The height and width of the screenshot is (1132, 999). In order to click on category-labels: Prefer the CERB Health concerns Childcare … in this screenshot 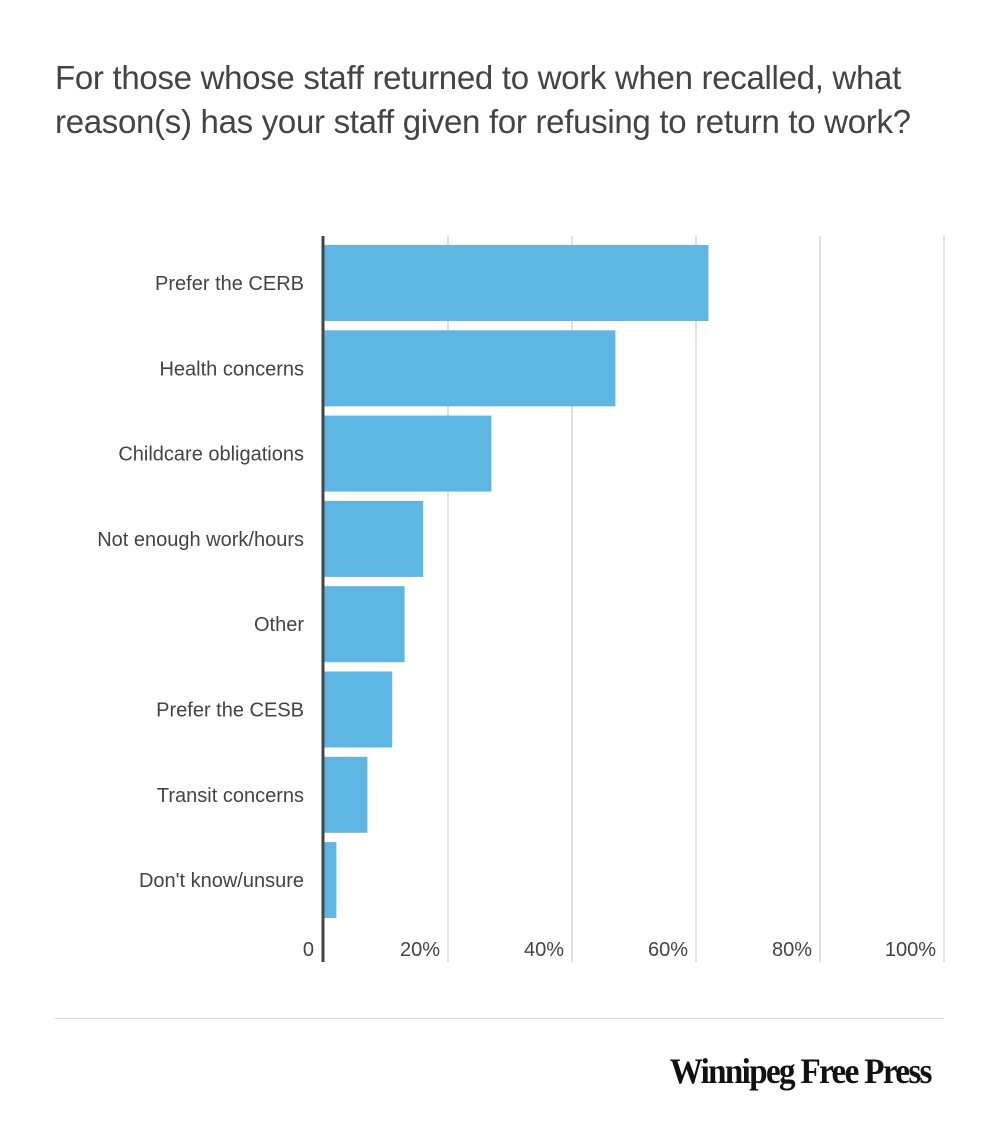, I will do `click(200, 582)`.